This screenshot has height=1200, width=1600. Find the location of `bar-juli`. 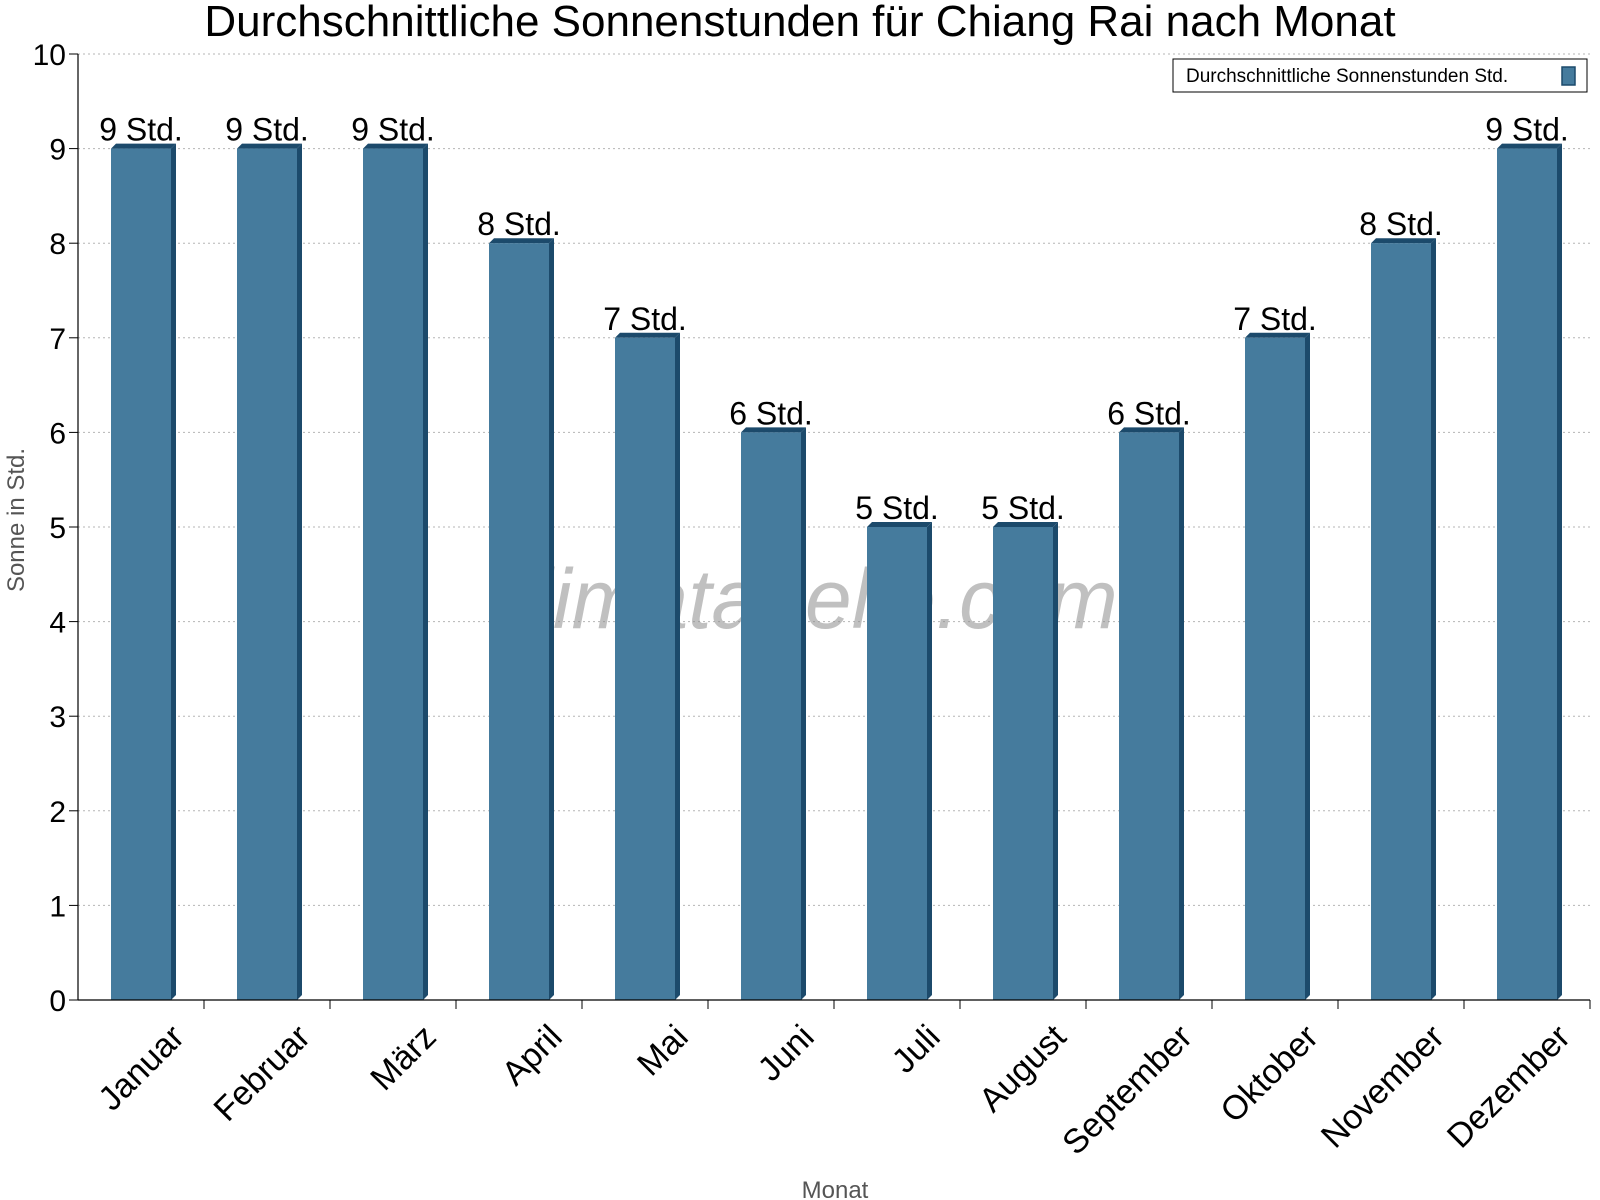

bar-juli is located at coordinates (899, 761).